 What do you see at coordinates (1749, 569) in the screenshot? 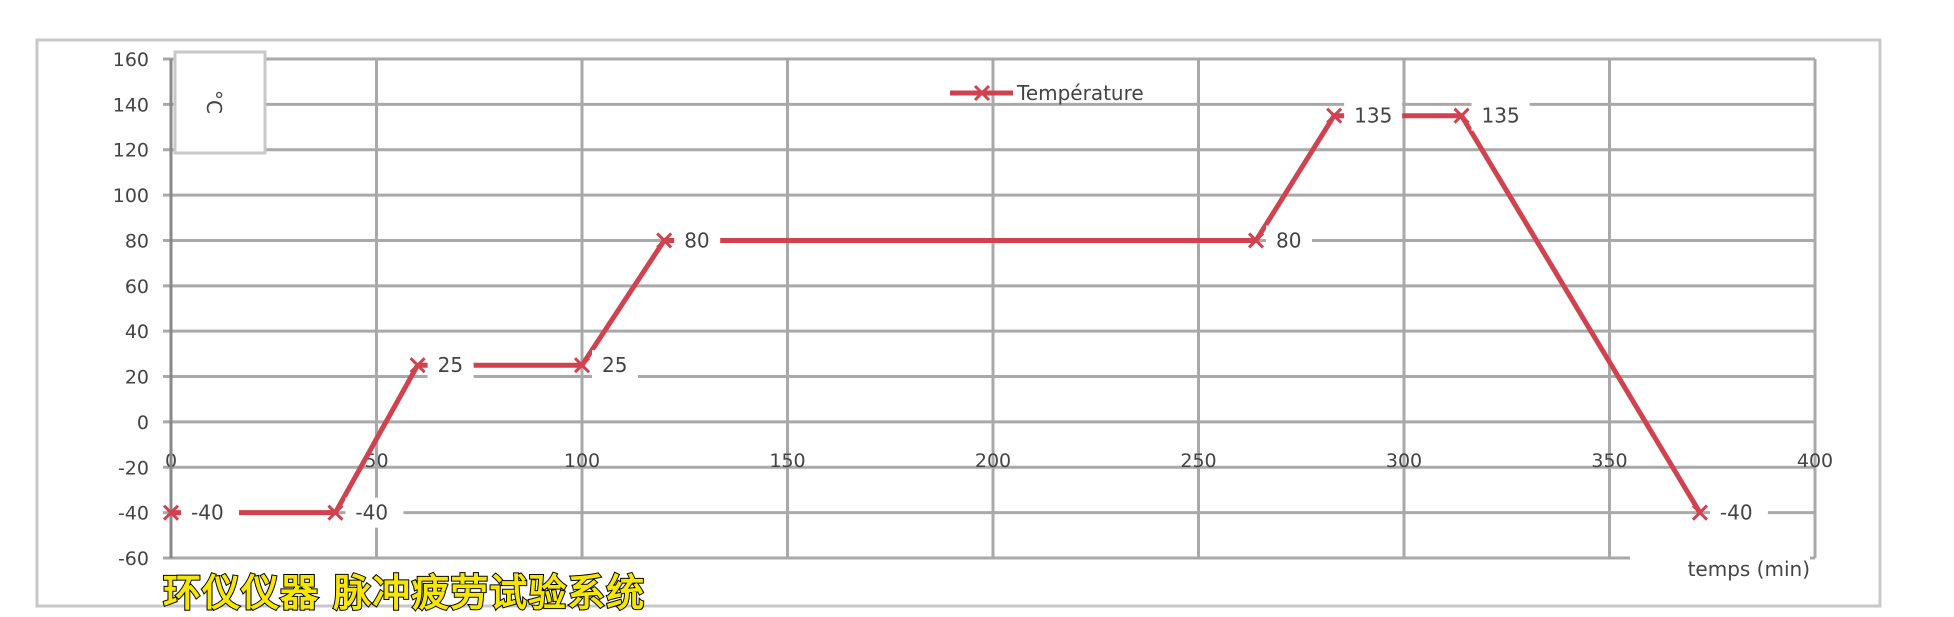
I see `x-axis-label: temps (min)` at bounding box center [1749, 569].